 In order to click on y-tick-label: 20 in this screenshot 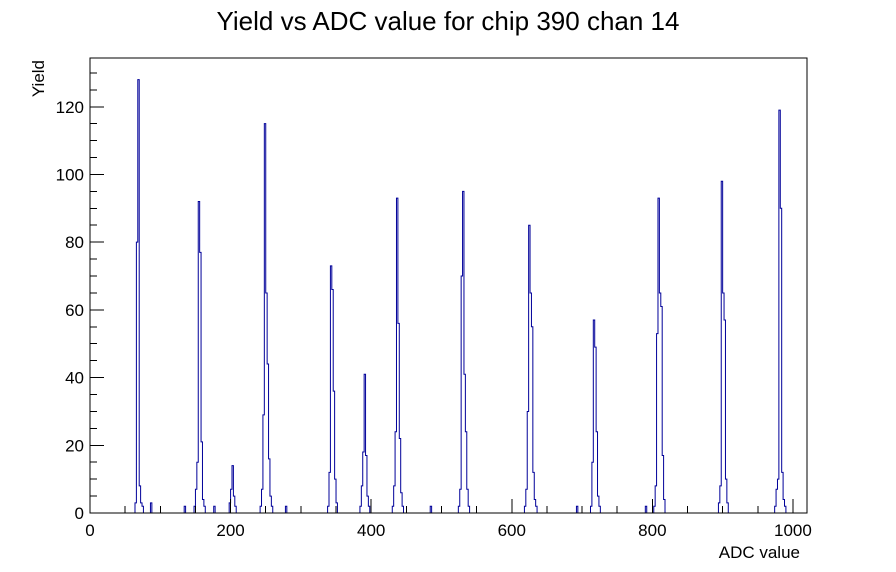, I will do `click(74, 445)`.